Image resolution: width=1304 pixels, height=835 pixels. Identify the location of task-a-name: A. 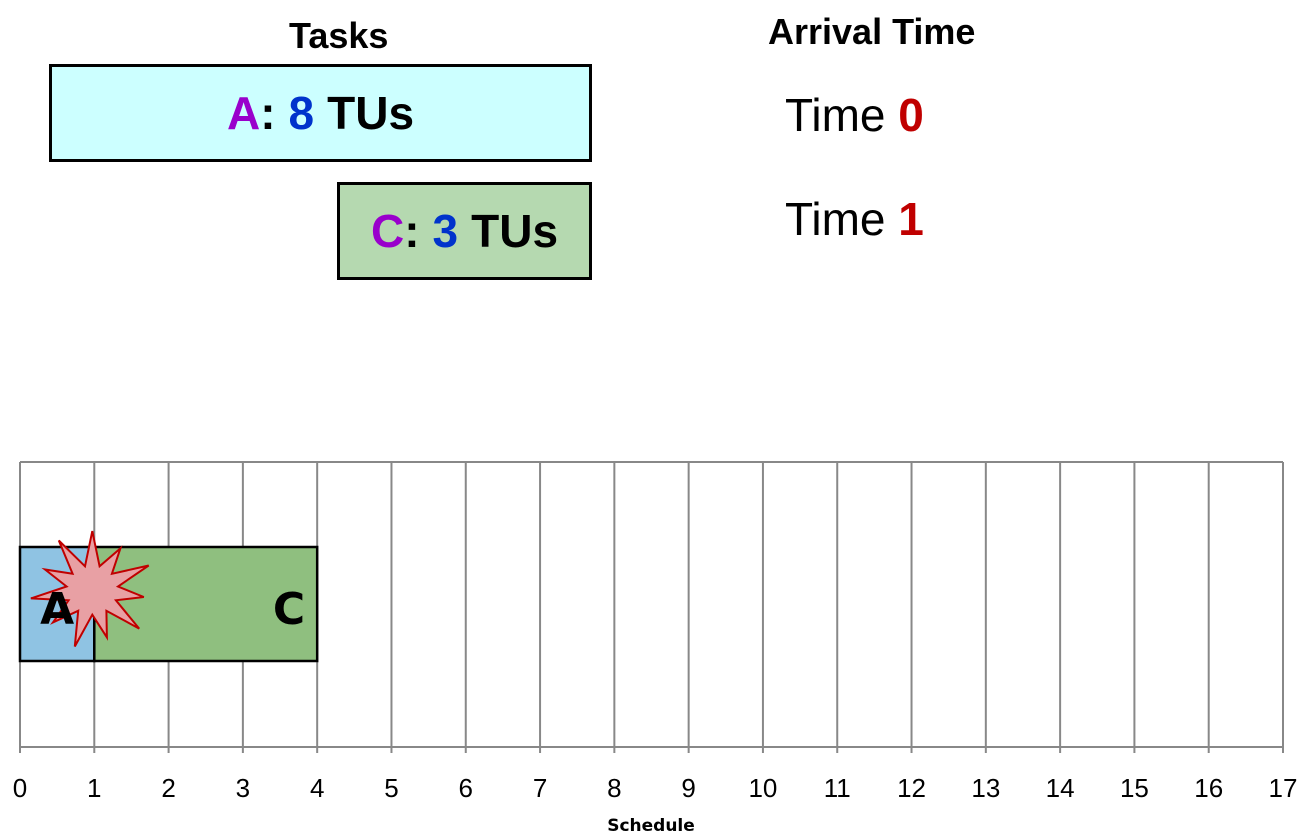
(243, 113).